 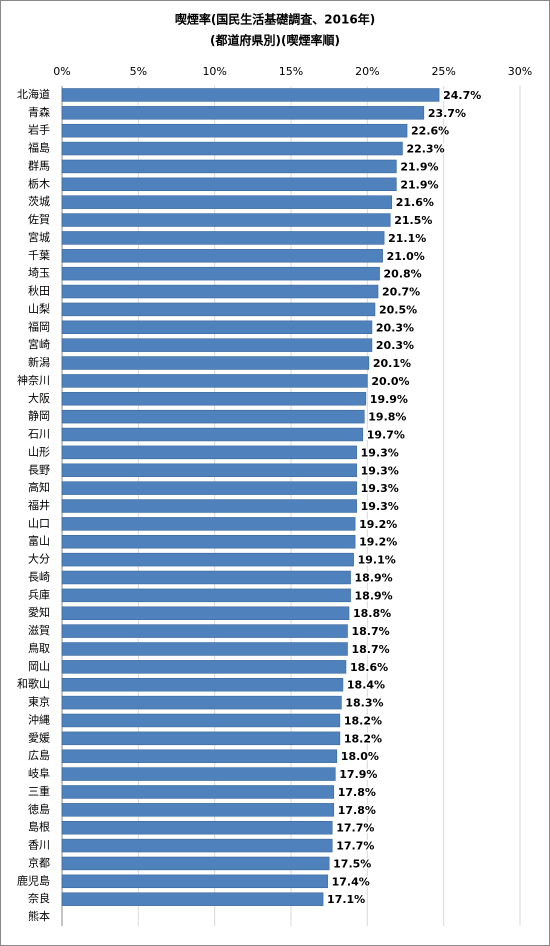 What do you see at coordinates (369, 667) in the screenshot?
I see `value-label: 18.6%` at bounding box center [369, 667].